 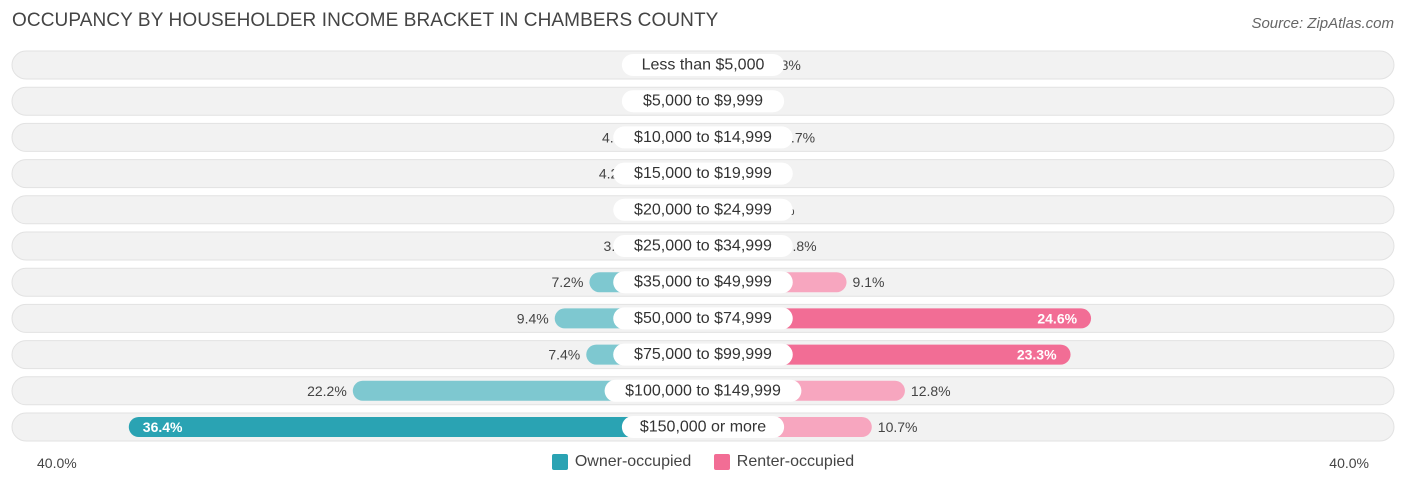 I want to click on category-label: $50,000 to $74,999, so click(x=703, y=318).